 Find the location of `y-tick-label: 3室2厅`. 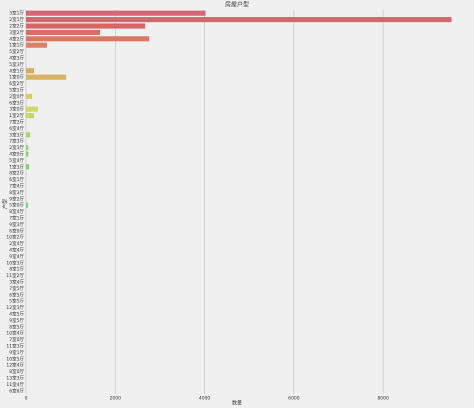

y-tick-label: 3室2厅 is located at coordinates (16, 32).